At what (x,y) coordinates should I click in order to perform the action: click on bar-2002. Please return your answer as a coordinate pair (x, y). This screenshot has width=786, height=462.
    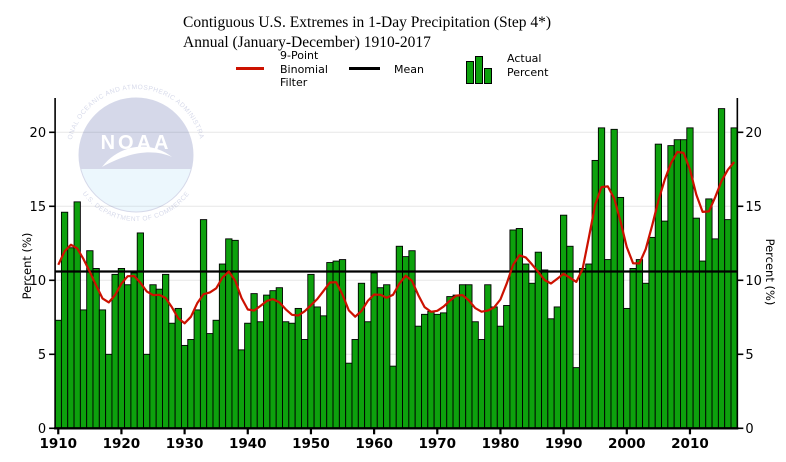
    Looking at the image, I should click on (639, 344).